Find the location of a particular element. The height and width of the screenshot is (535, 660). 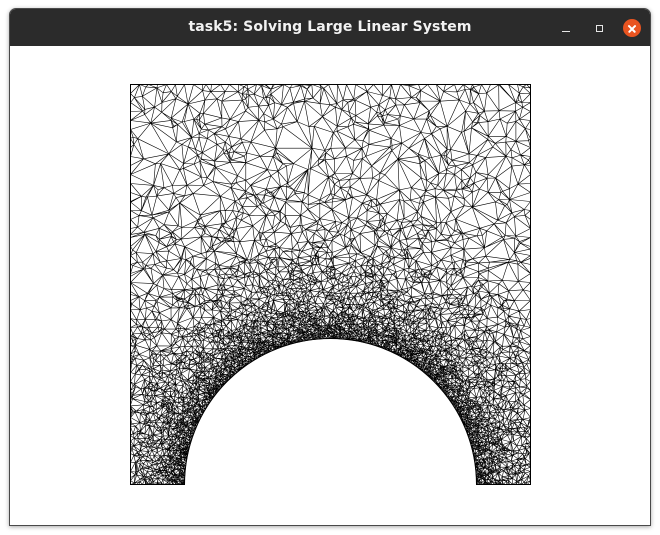

close-button is located at coordinates (632, 28).